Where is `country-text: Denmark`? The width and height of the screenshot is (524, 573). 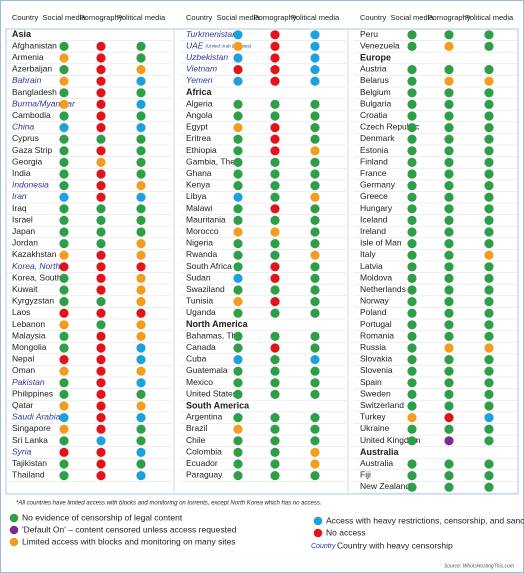
country-text: Denmark is located at coordinates (377, 138).